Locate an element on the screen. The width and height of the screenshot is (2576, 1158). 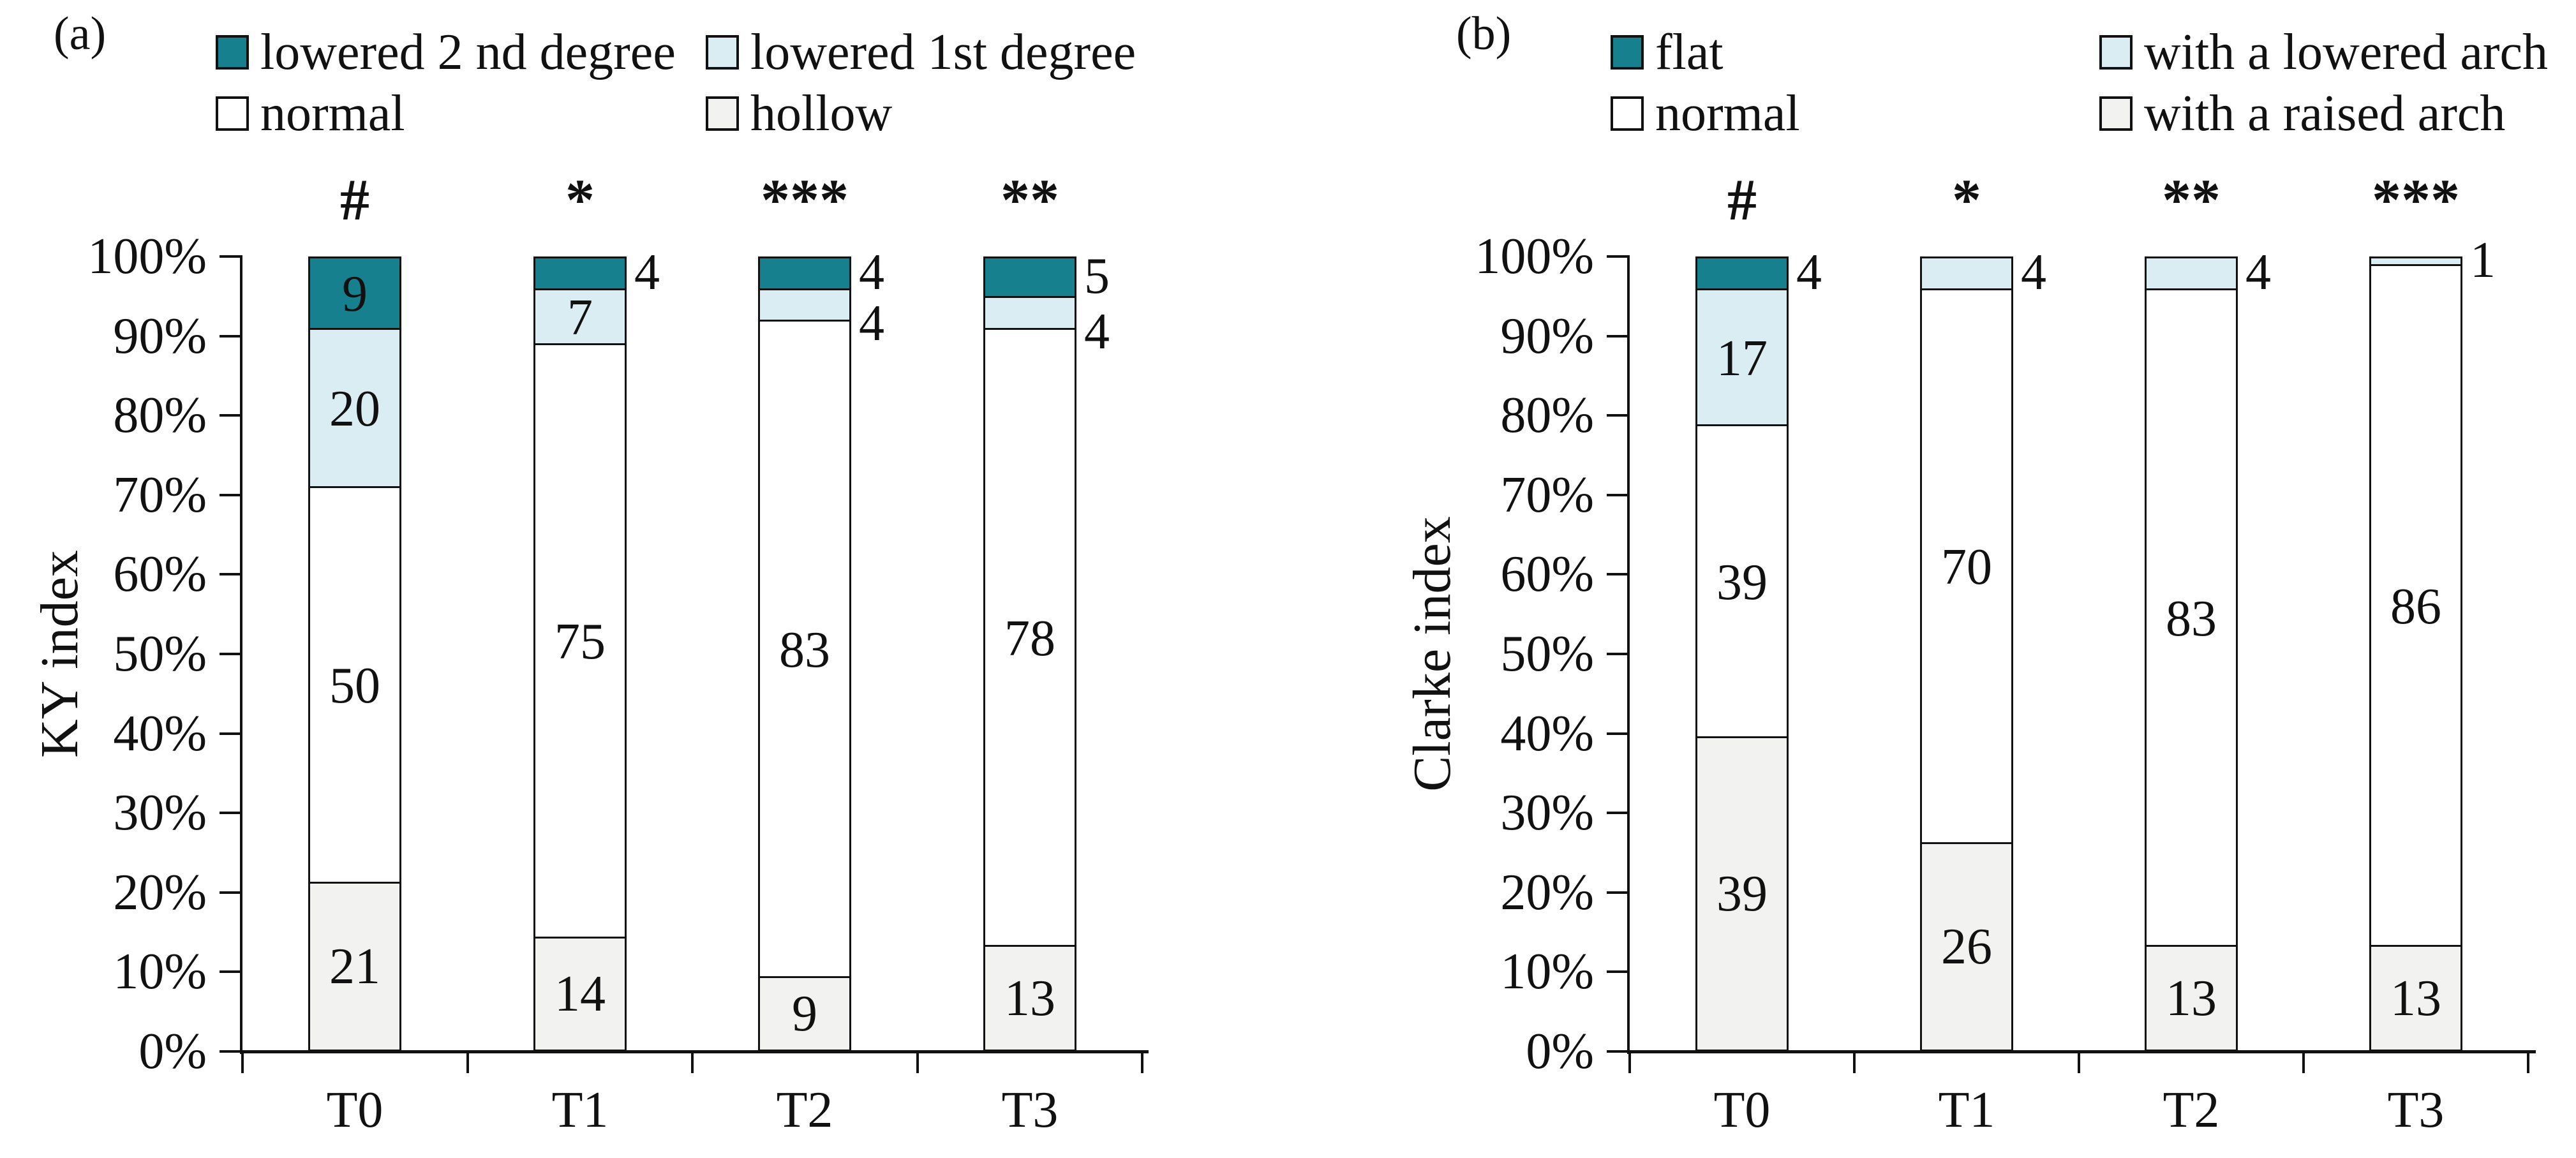
legend-label-normal: normal is located at coordinates (332, 114).